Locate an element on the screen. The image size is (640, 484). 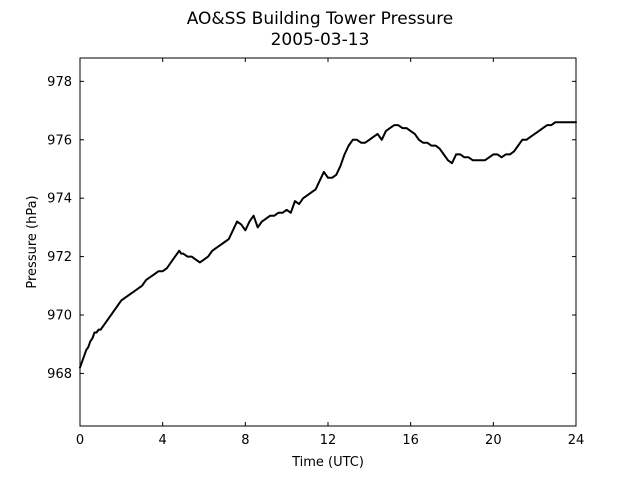
x-axis-label: Time (UTC) is located at coordinates (327, 462).